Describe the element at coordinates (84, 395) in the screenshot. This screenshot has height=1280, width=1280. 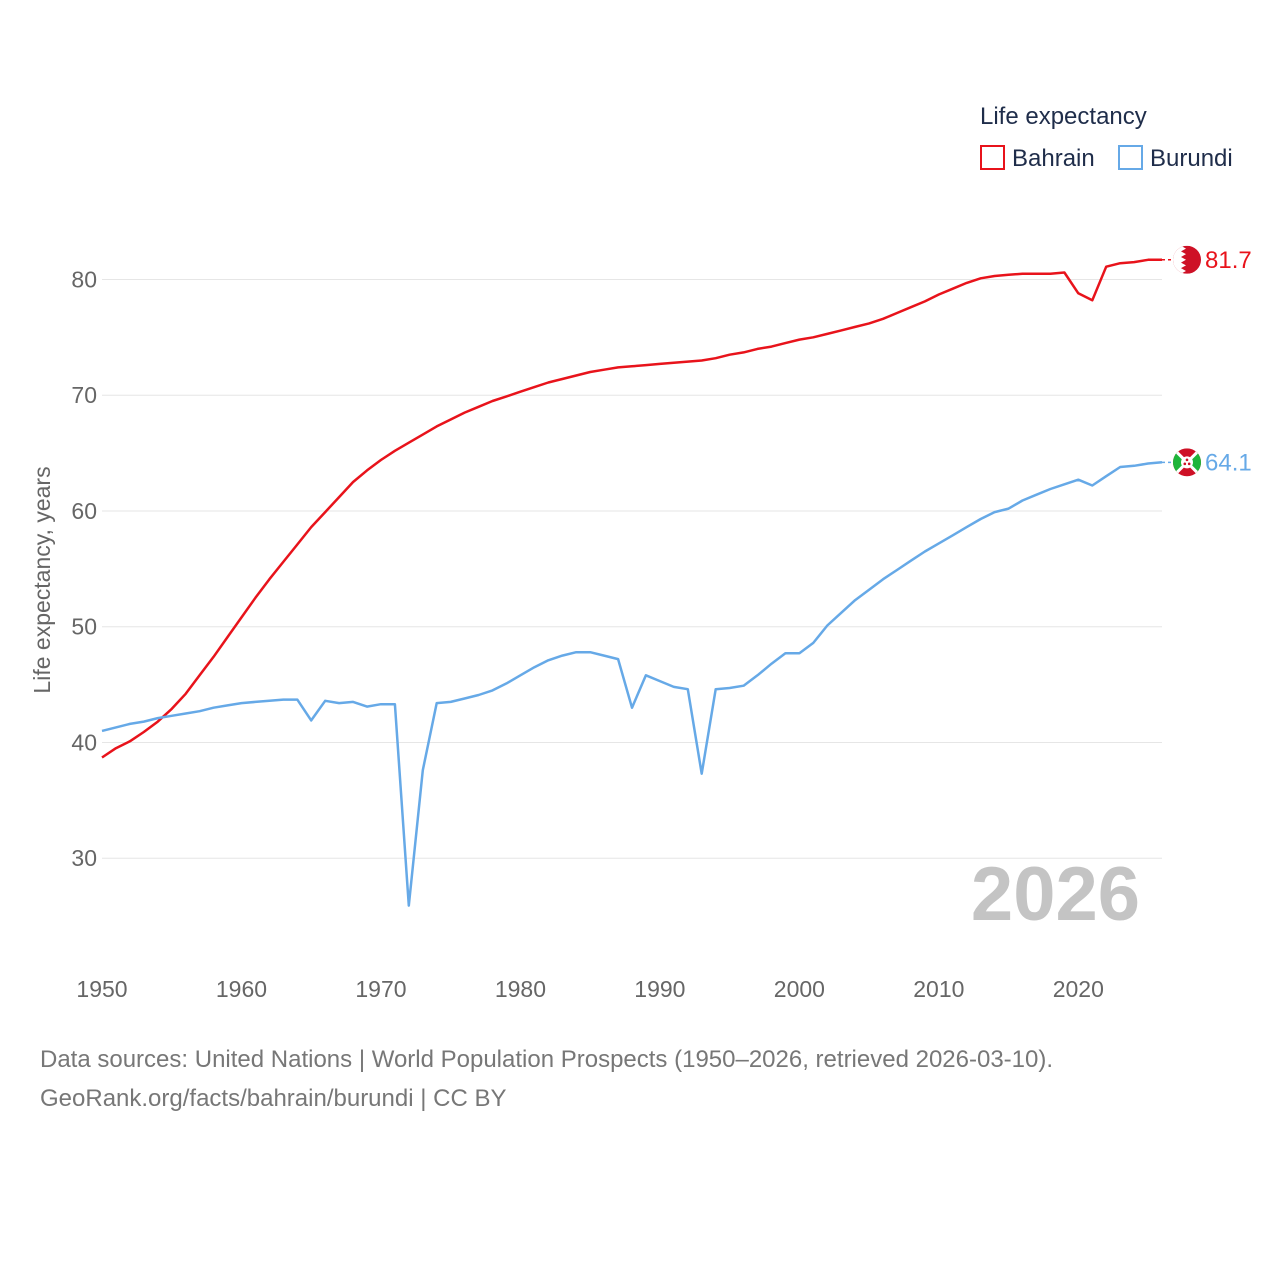
I see `y-tick-label: 70` at that location.